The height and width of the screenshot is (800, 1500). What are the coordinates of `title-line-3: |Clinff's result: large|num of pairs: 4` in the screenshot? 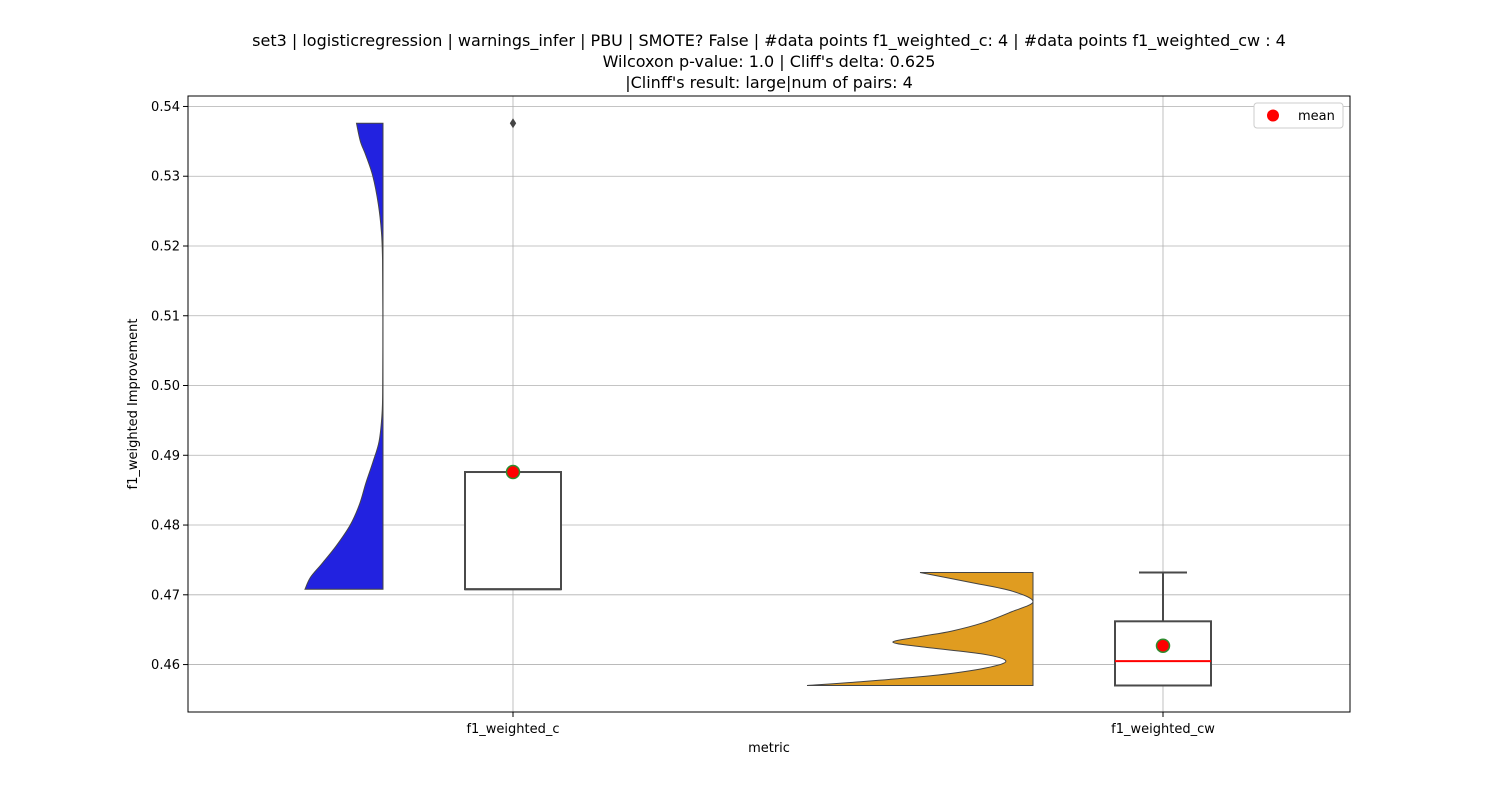 It's located at (769, 82).